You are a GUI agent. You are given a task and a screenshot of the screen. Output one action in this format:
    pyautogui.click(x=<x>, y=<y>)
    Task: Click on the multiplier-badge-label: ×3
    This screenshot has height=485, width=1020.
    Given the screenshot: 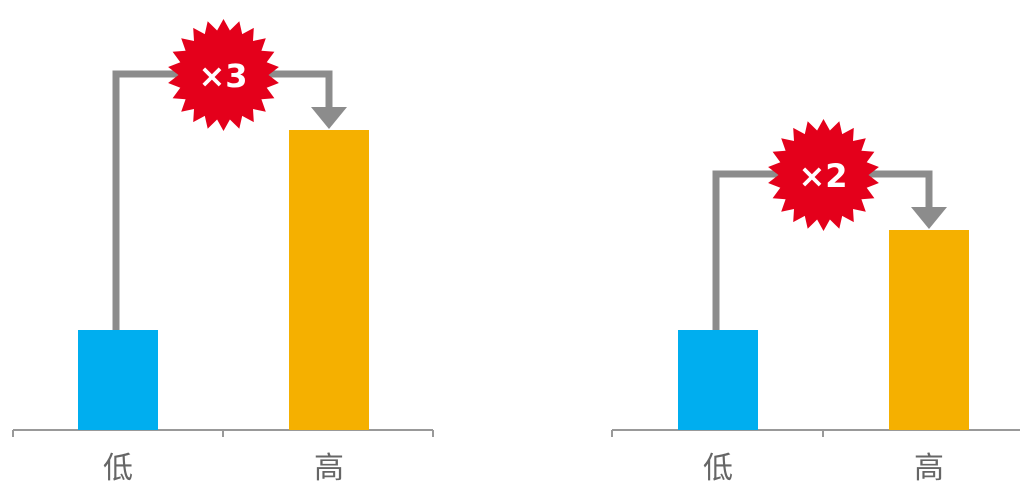 What is the action you would take?
    pyautogui.click(x=222, y=76)
    